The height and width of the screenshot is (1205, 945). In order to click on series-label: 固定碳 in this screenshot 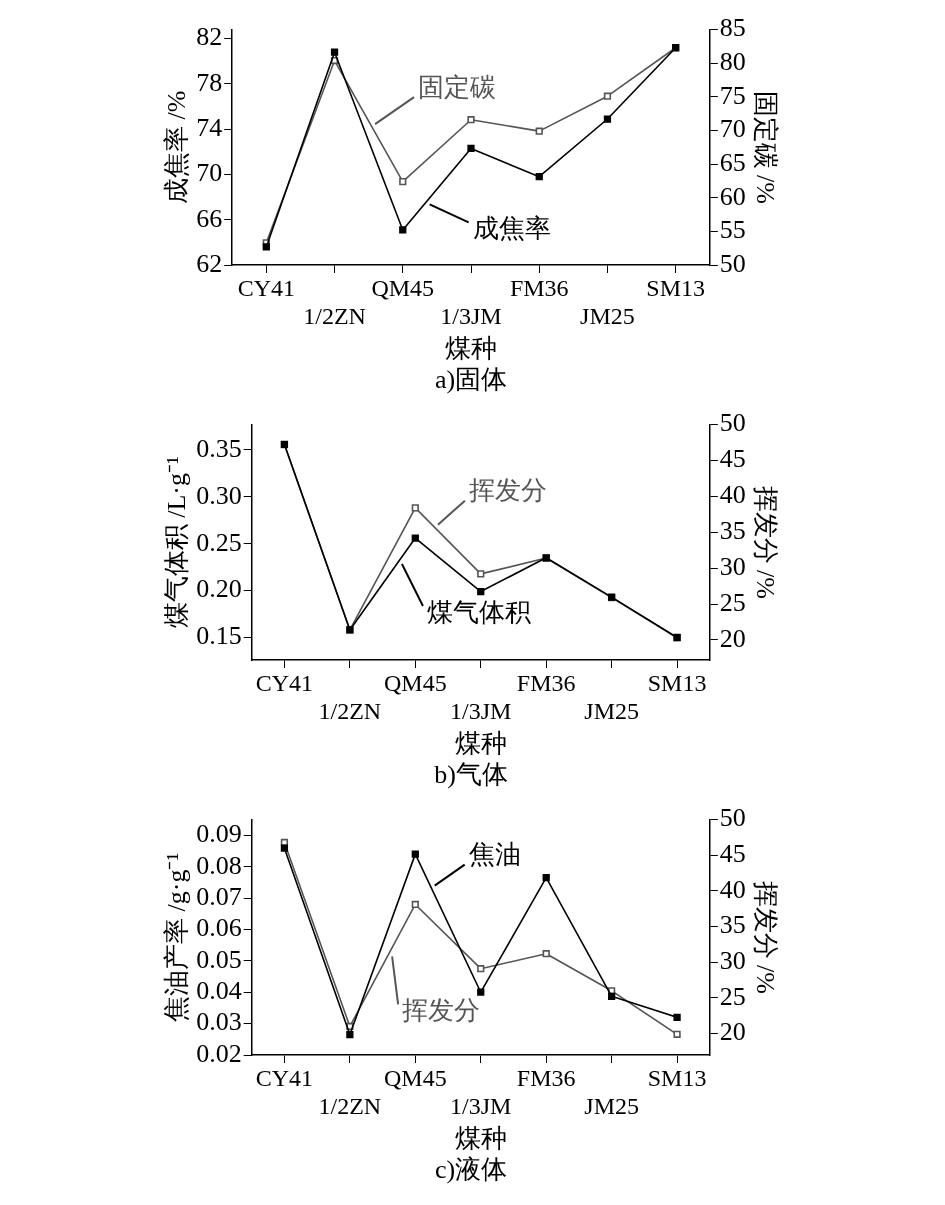, I will do `click(456, 87)`.